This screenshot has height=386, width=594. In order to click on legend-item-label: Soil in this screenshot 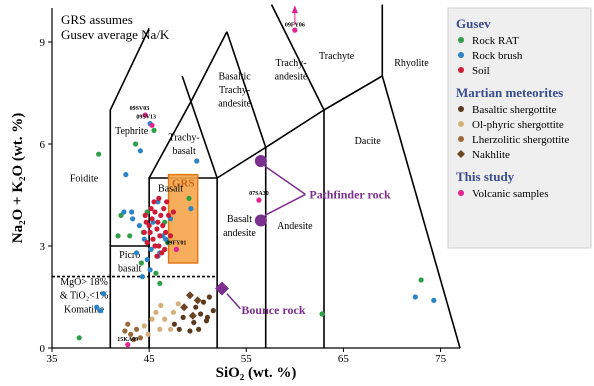, I will do `click(481, 71)`.